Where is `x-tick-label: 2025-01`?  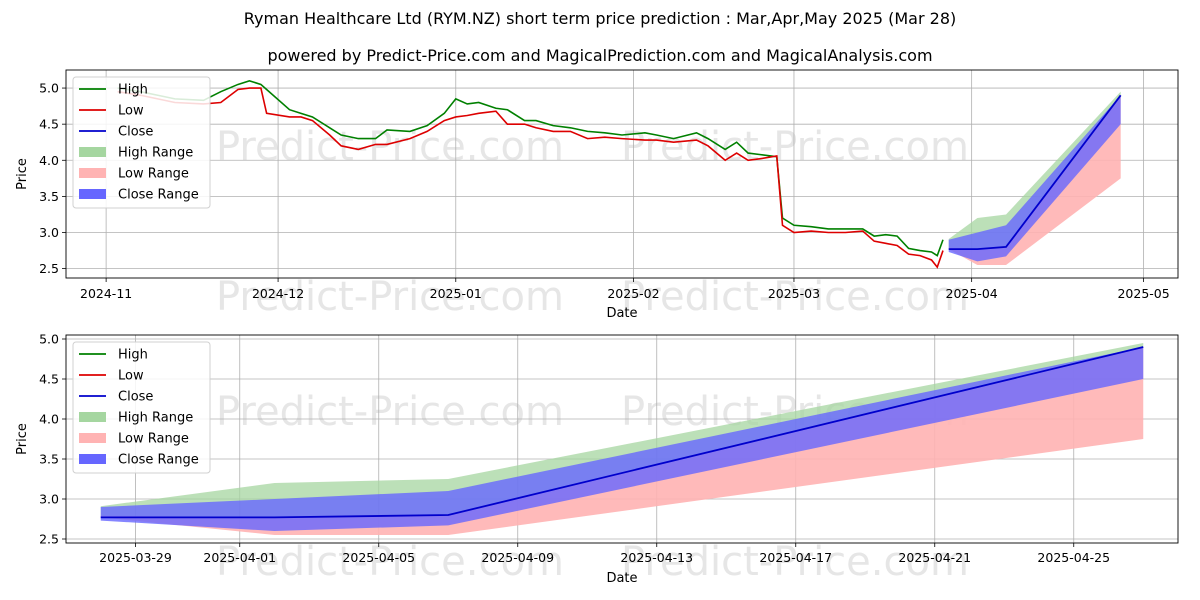
x-tick-label: 2025-01 is located at coordinates (456, 293).